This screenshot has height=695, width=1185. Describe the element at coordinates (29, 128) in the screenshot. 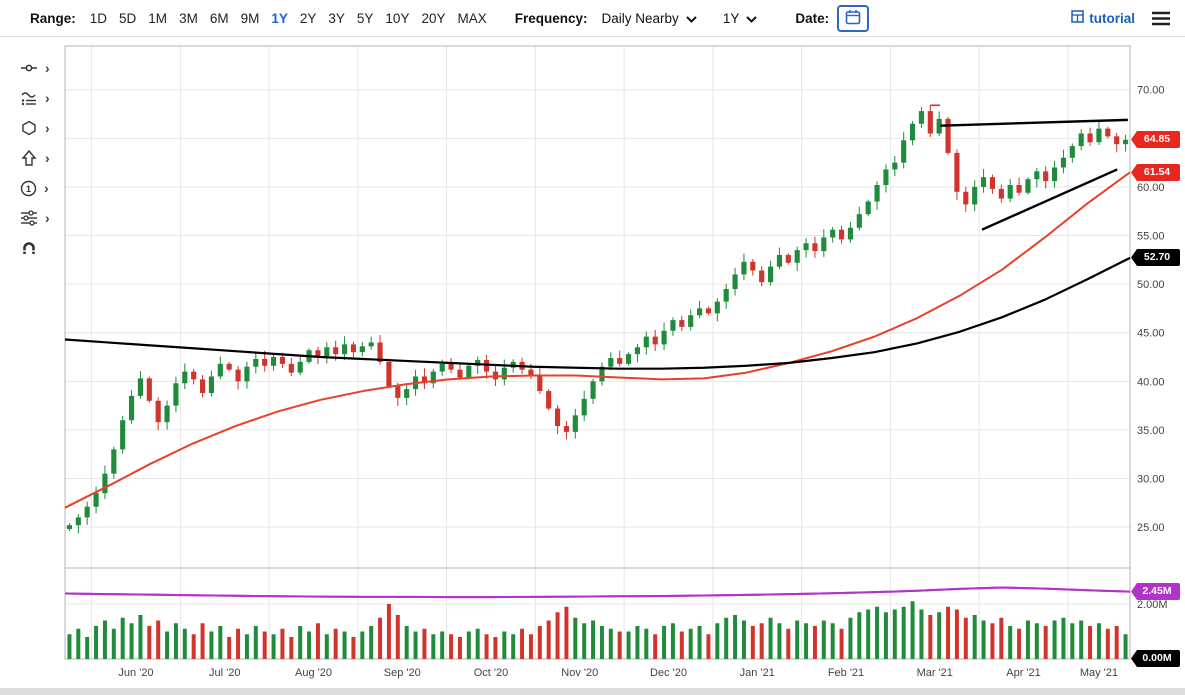

I see `shapes-tool-icon` at that location.